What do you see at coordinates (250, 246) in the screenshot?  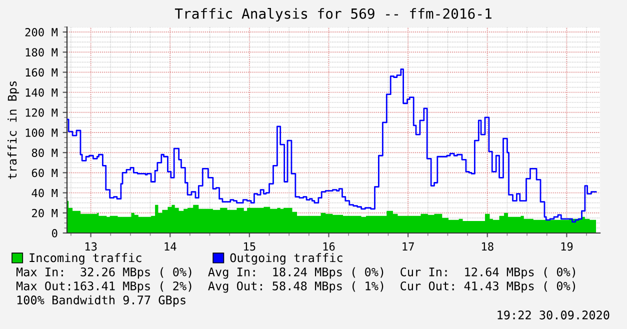 I see `x-tick-label: 15` at bounding box center [250, 246].